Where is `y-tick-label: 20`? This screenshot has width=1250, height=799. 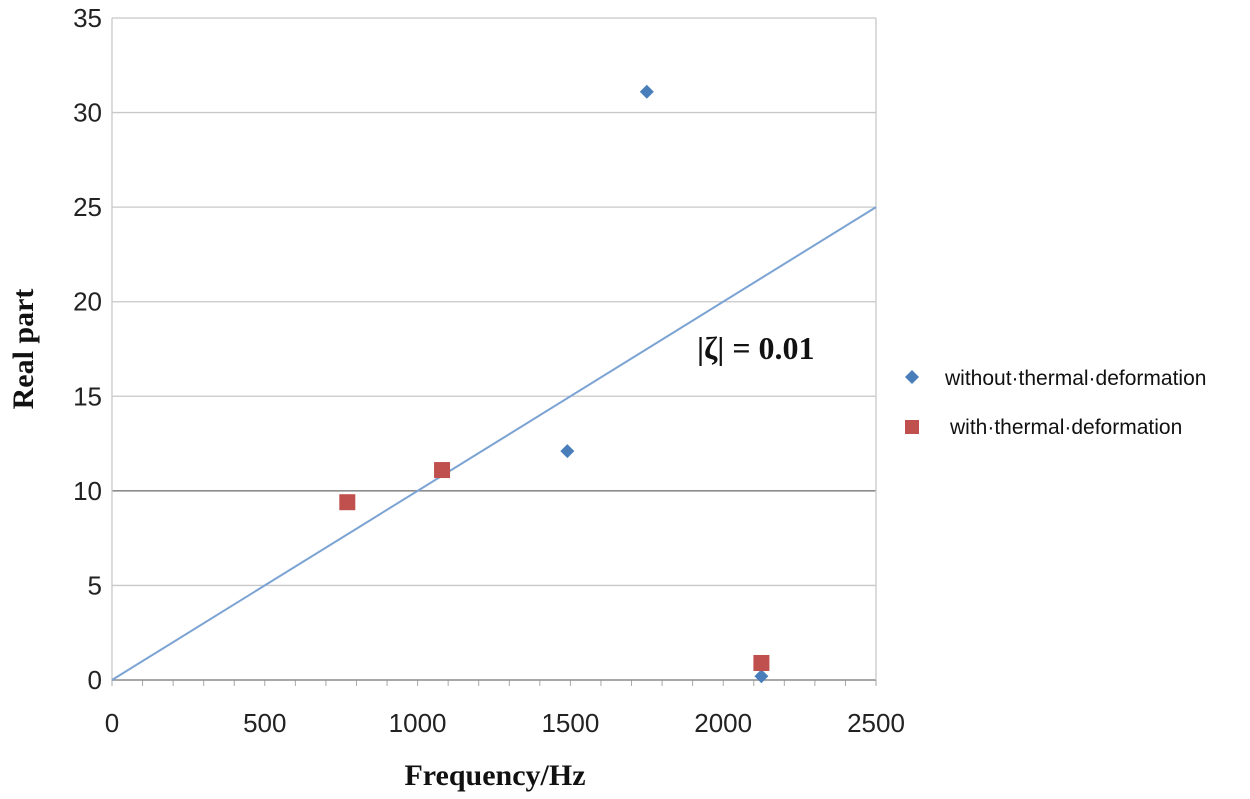
y-tick-label: 20 is located at coordinates (87, 302).